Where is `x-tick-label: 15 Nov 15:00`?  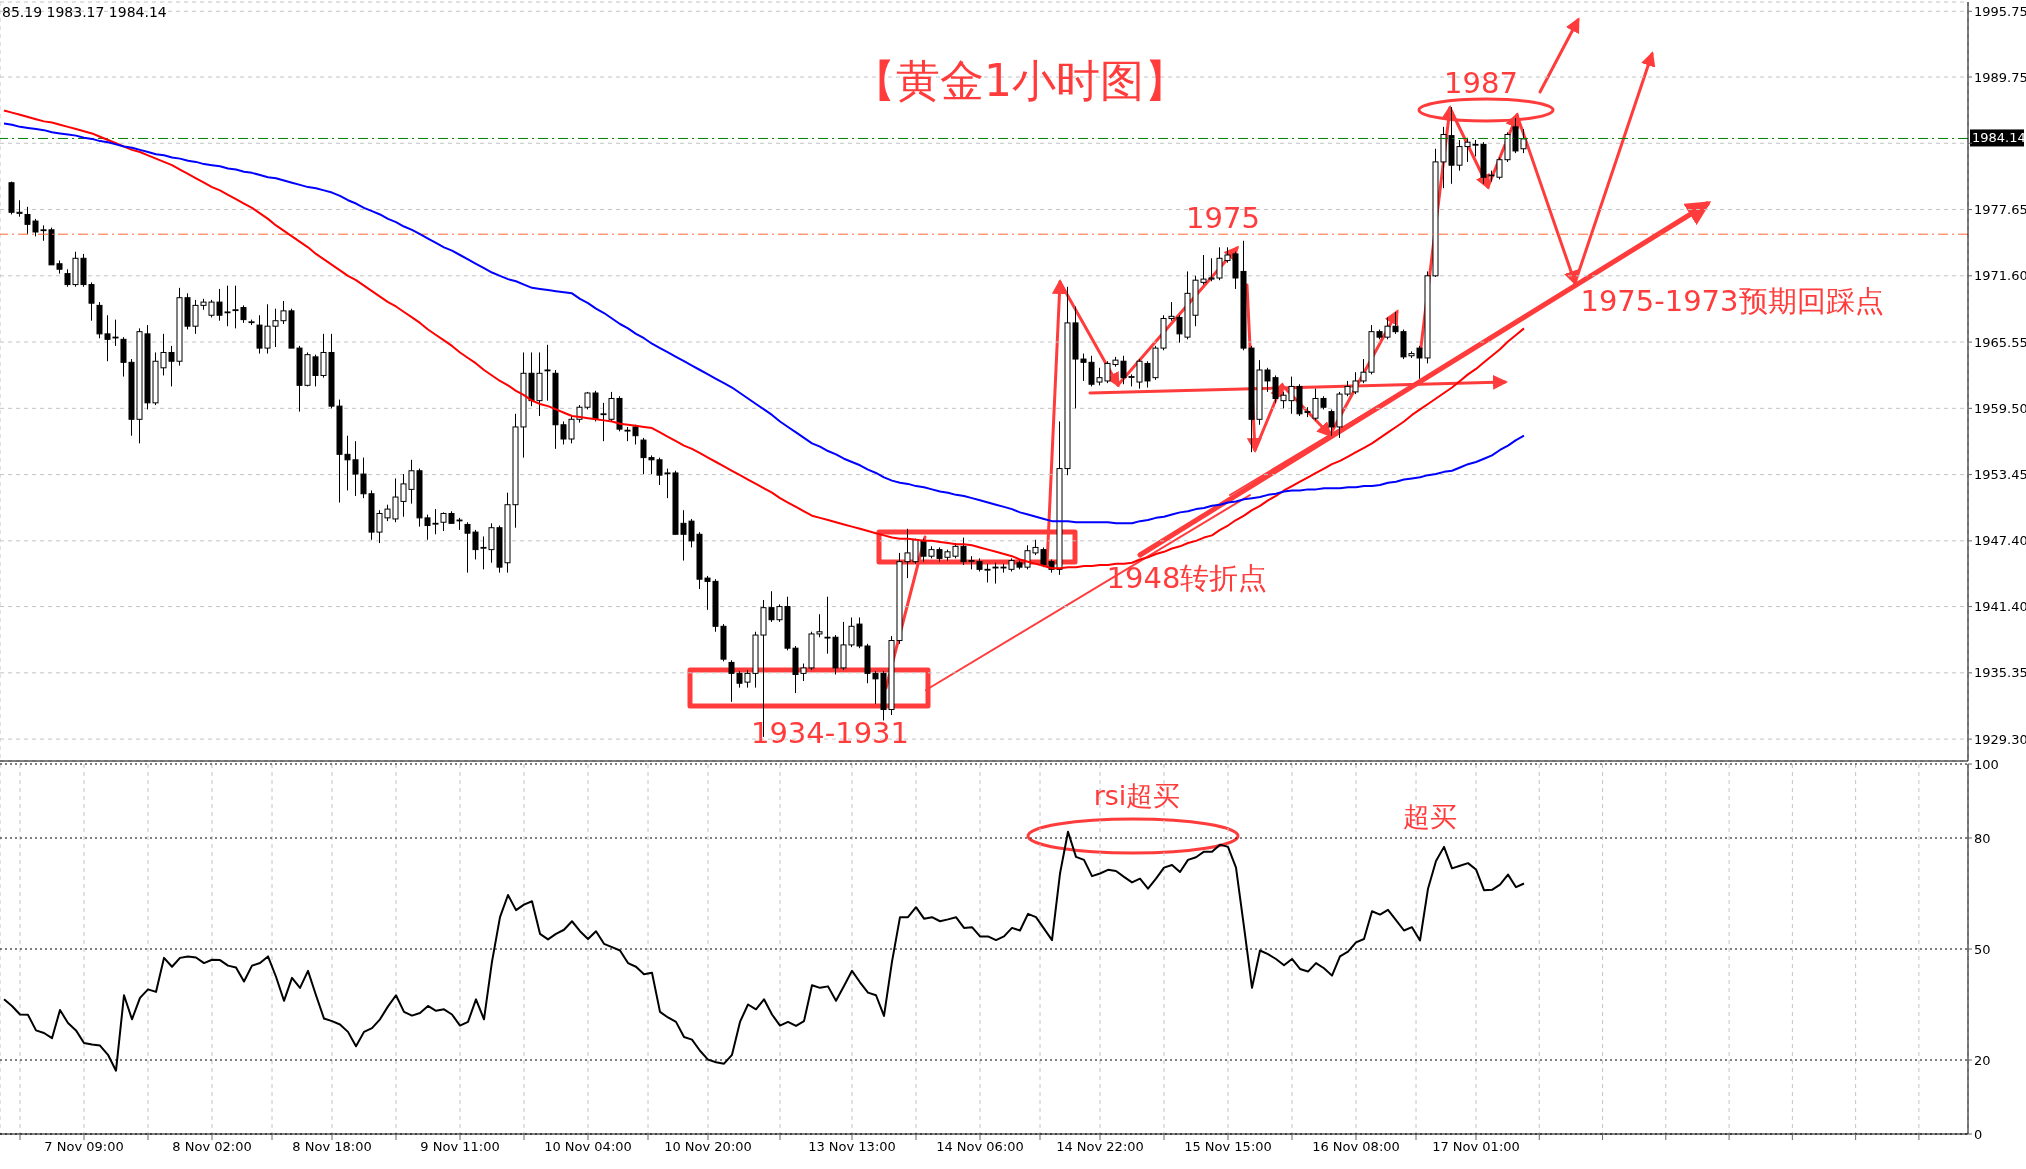 x-tick-label: 15 Nov 15:00 is located at coordinates (1228, 1147).